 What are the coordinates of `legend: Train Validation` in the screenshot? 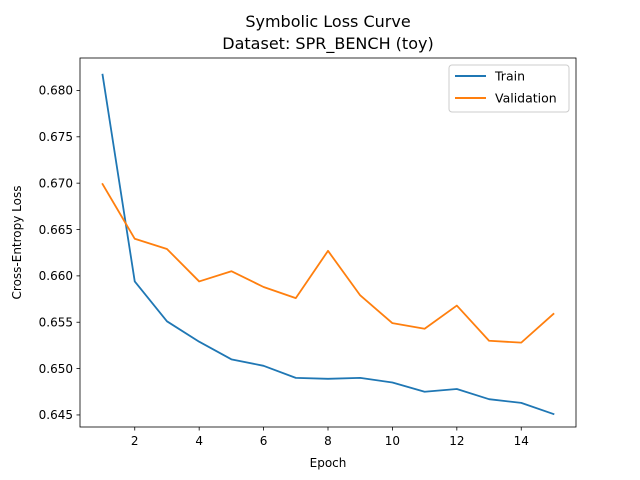 It's located at (509, 88).